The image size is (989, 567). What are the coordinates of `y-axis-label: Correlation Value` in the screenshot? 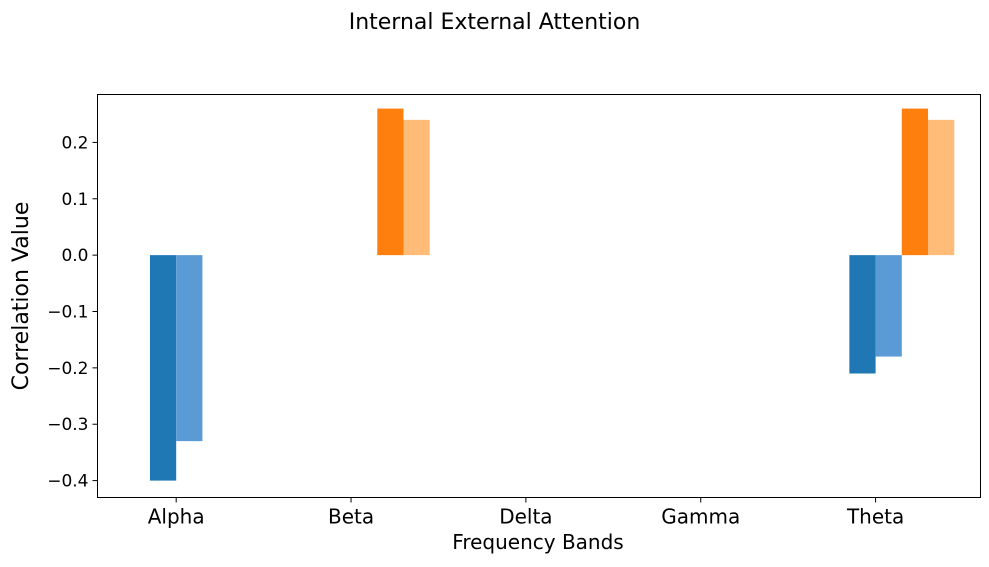 It's located at (21, 296).